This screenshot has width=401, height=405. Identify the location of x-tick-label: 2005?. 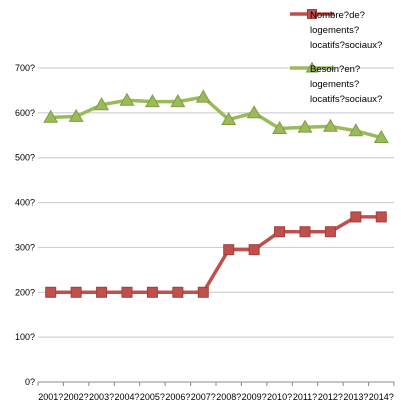
(152, 397).